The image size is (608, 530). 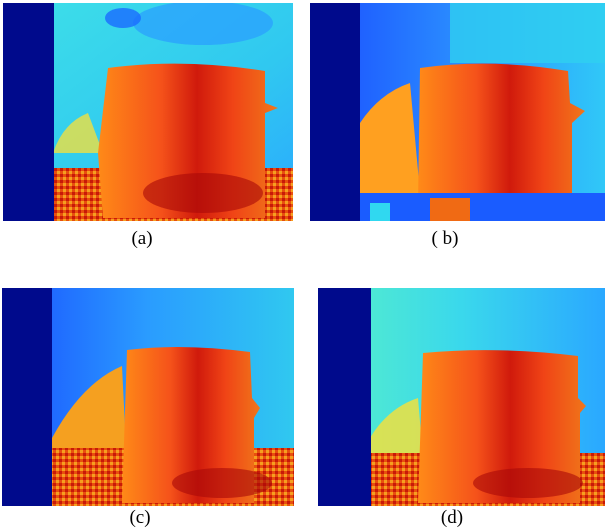 What do you see at coordinates (142, 238) in the screenshot?
I see `caption-a: (a)` at bounding box center [142, 238].